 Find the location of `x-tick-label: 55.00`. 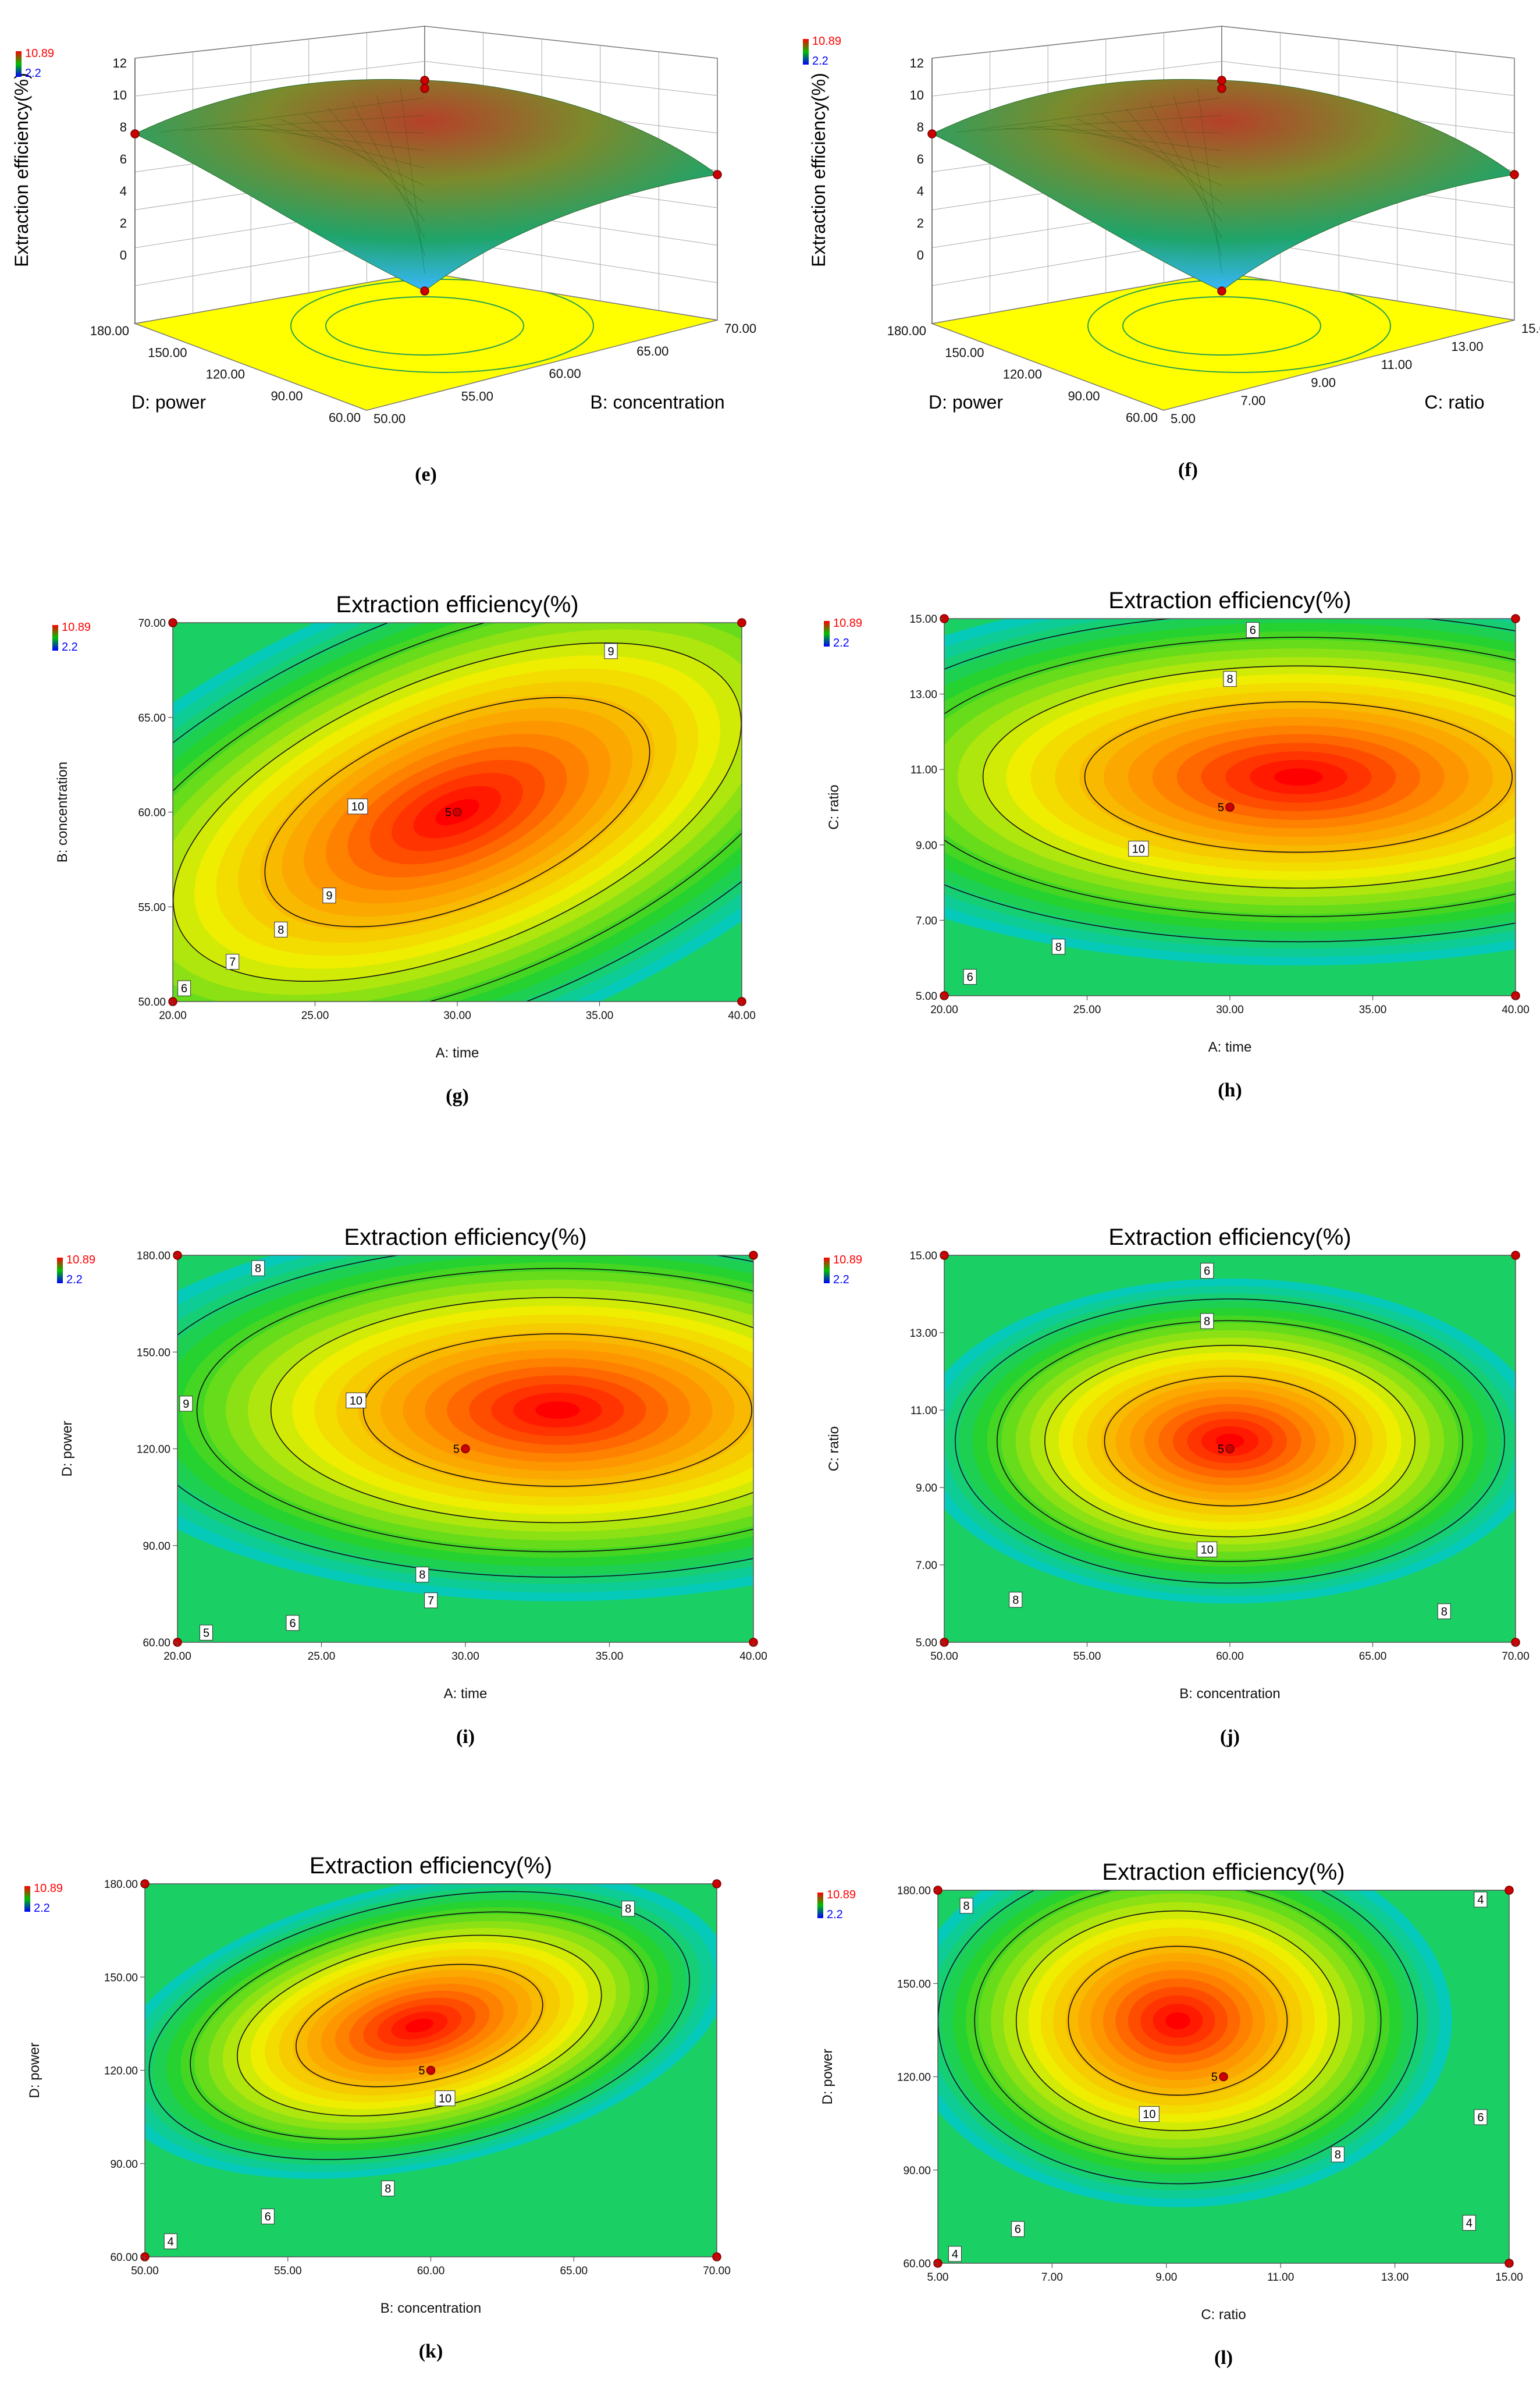

x-tick-label: 55.00 is located at coordinates (288, 2271).